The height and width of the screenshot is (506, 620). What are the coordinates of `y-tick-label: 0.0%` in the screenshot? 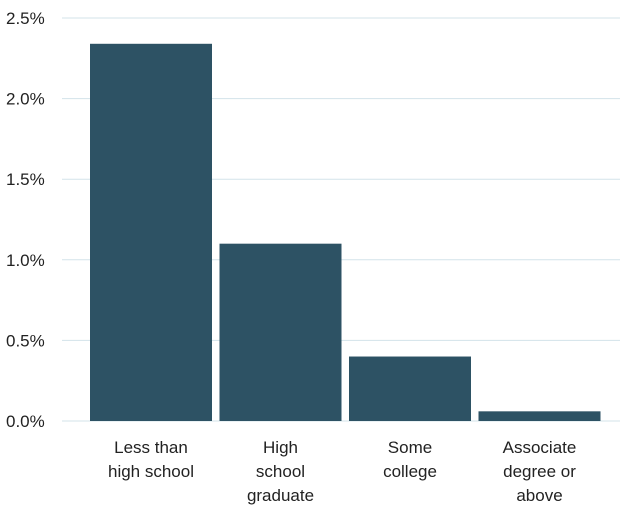 It's located at (25, 421).